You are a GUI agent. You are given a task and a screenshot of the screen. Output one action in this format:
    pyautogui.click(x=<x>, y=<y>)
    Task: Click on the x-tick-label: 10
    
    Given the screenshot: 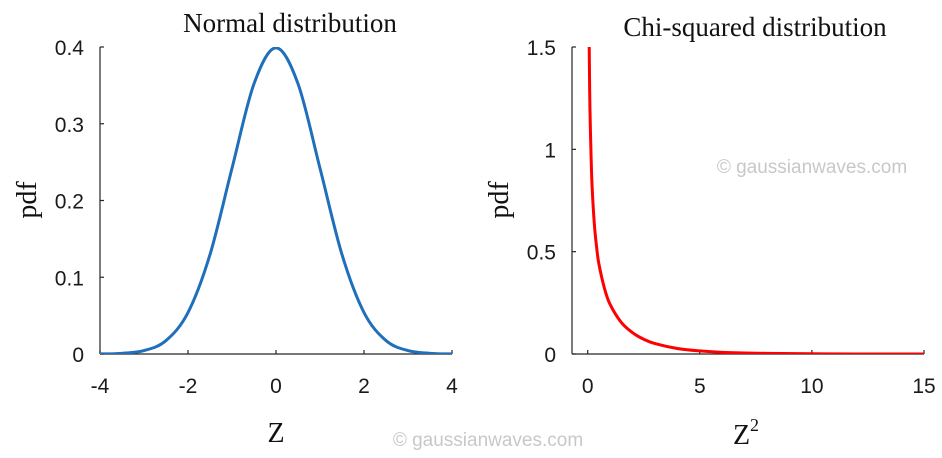 What is the action you would take?
    pyautogui.click(x=811, y=386)
    